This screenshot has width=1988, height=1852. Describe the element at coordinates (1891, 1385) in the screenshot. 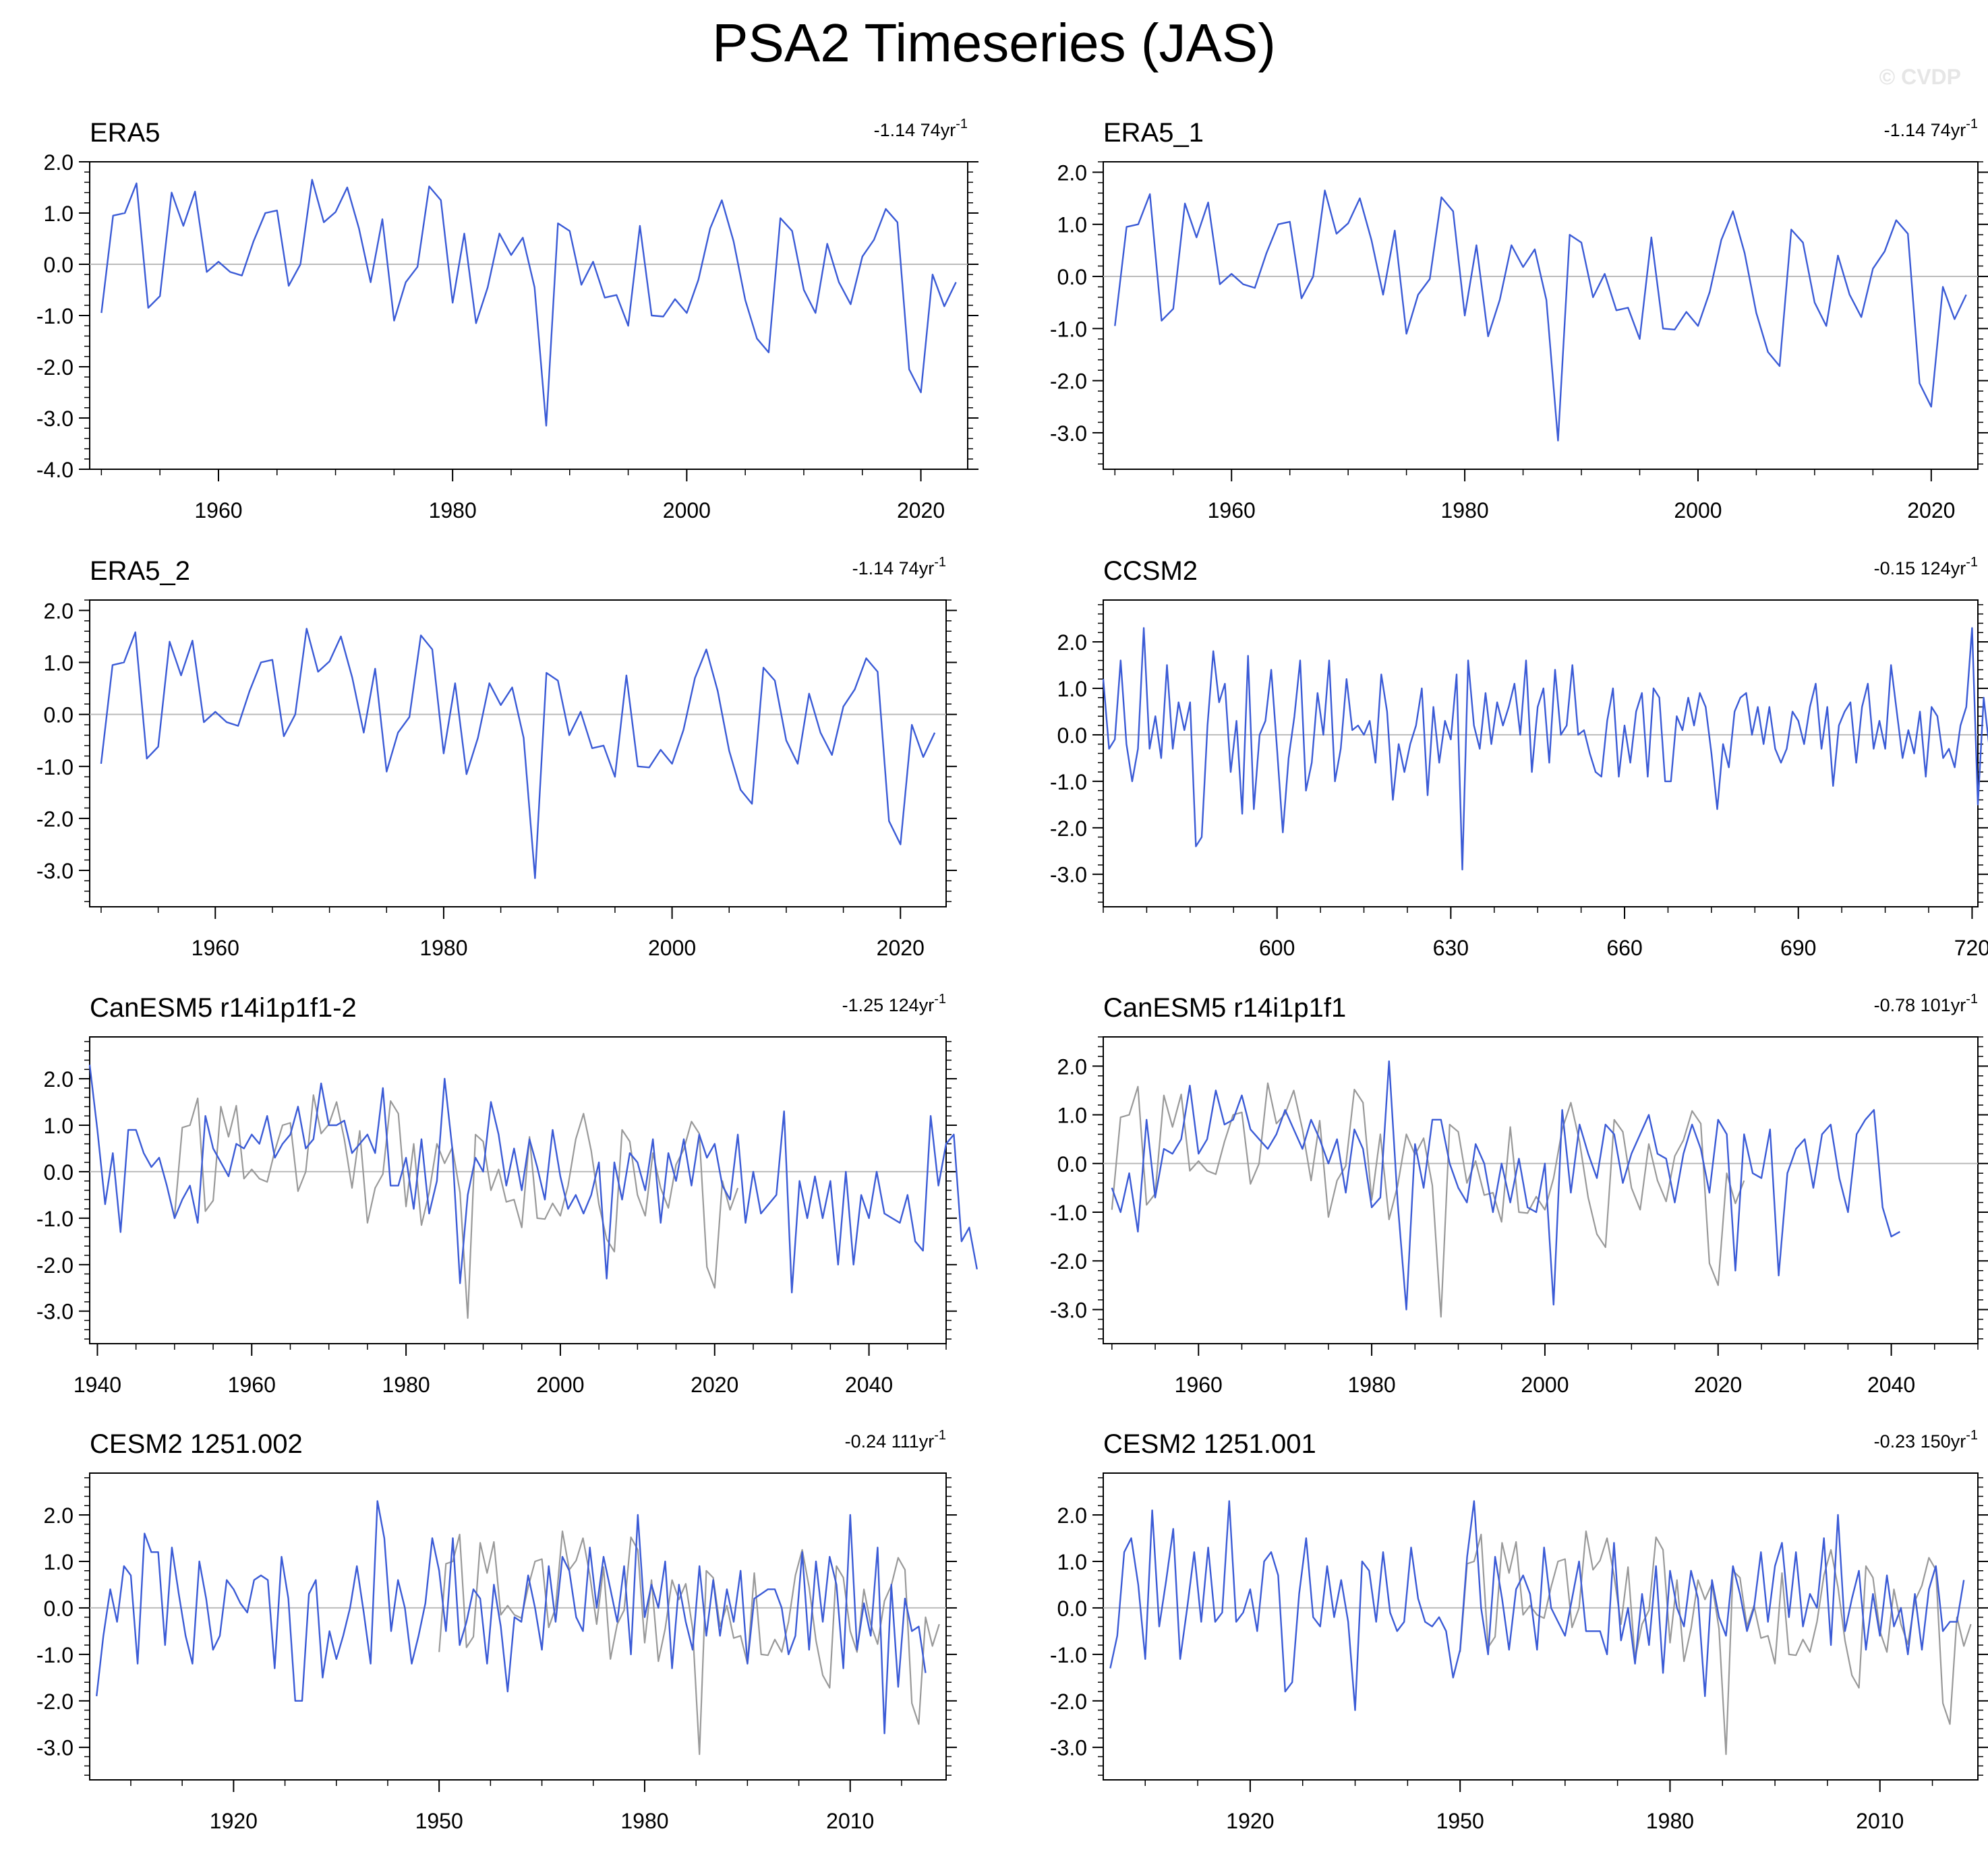

I see `x-tick-label: 2040` at that location.